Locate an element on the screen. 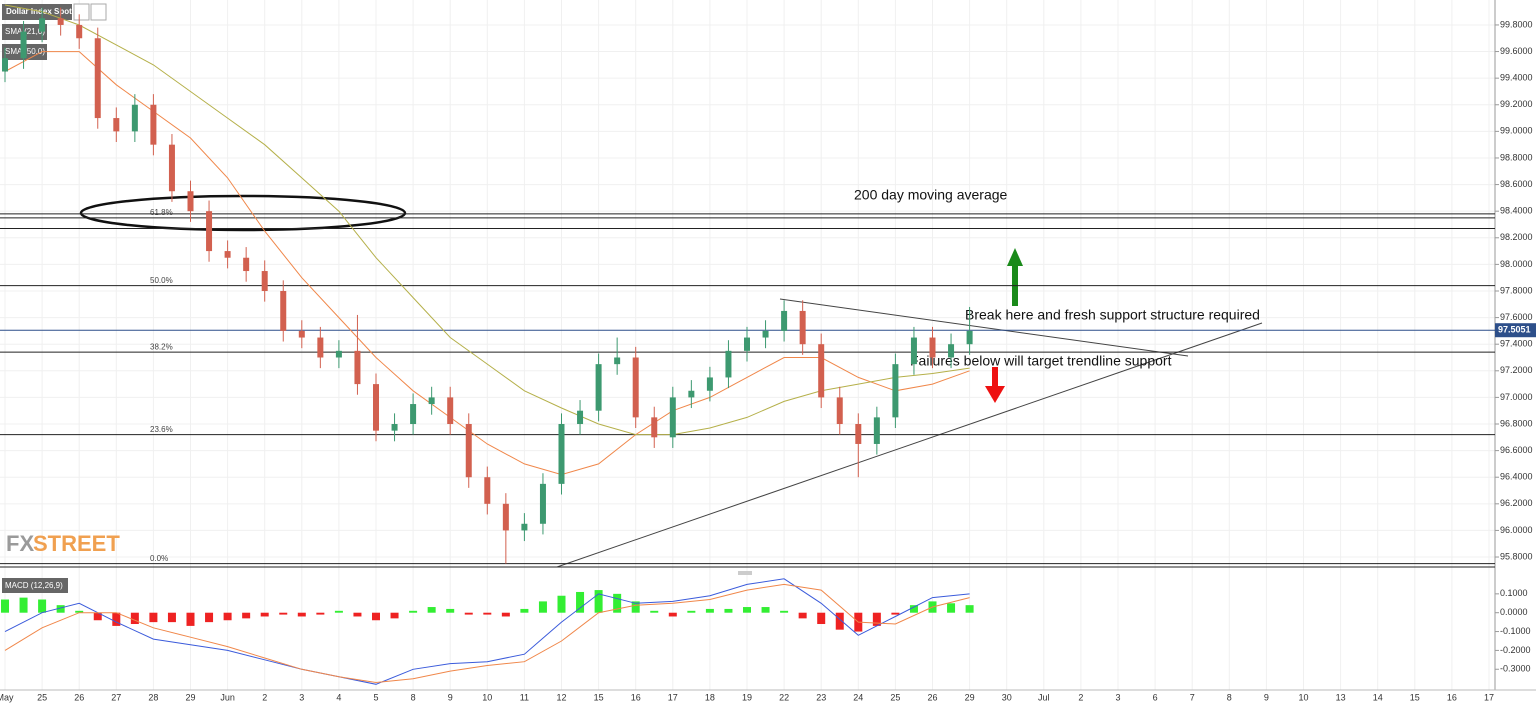 The height and width of the screenshot is (715, 1536). y-tick-label: -0.1000 is located at coordinates (1515, 631).